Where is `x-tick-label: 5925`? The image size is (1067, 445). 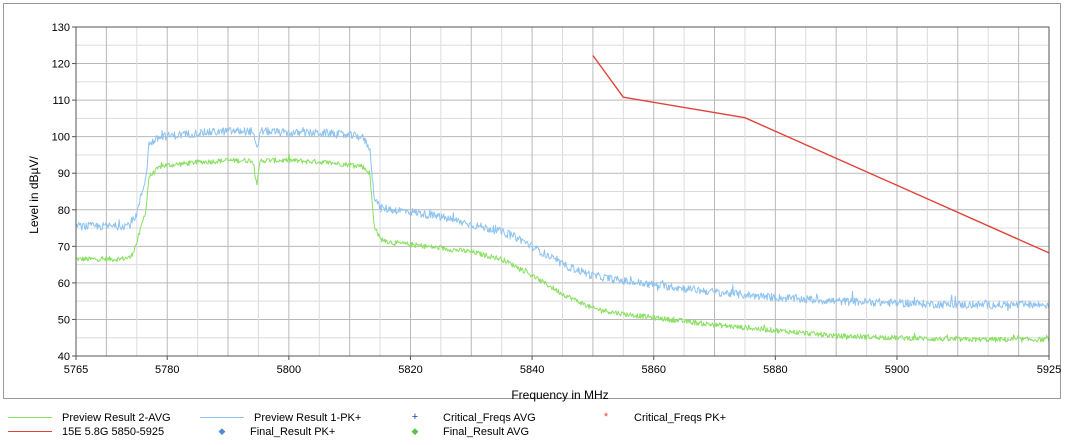 x-tick-label: 5925 is located at coordinates (1049, 370).